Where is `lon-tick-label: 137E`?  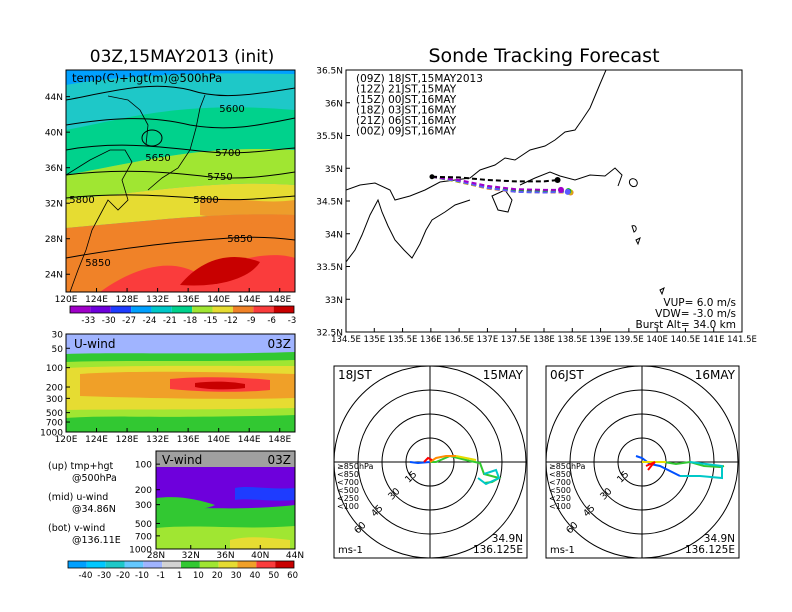 lon-tick-label: 137E is located at coordinates (488, 340).